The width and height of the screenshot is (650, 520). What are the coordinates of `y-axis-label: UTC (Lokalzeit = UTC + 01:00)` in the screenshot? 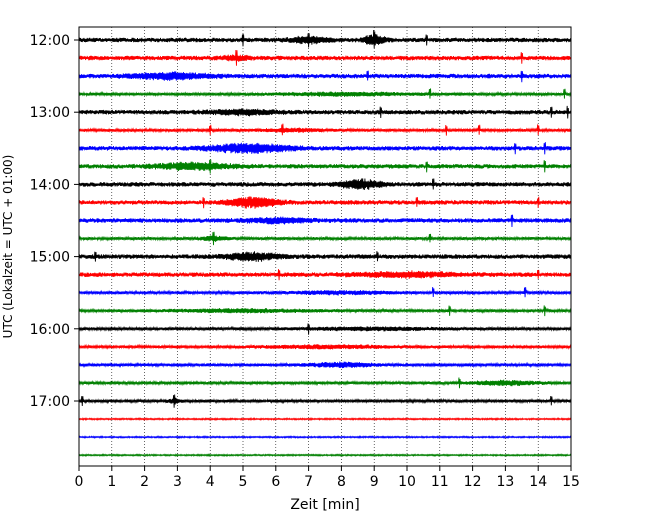 It's located at (8, 247).